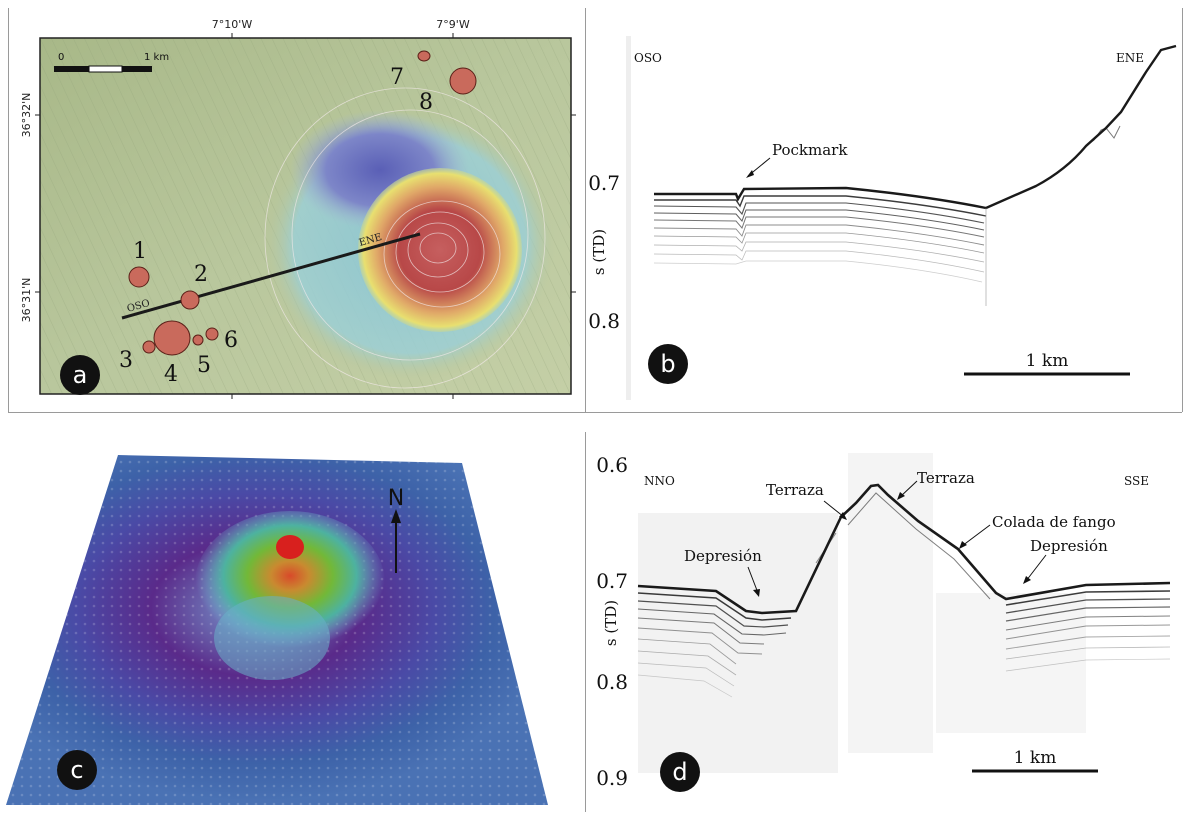  I want to click on pockmark-label-8: 8, so click(426, 102).